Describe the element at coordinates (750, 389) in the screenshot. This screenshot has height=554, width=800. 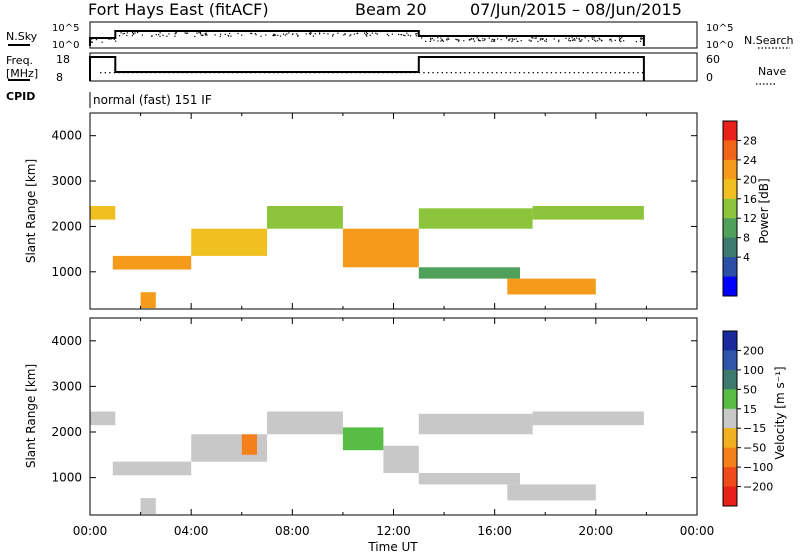
I see `colorbar-tick-label: 50` at that location.